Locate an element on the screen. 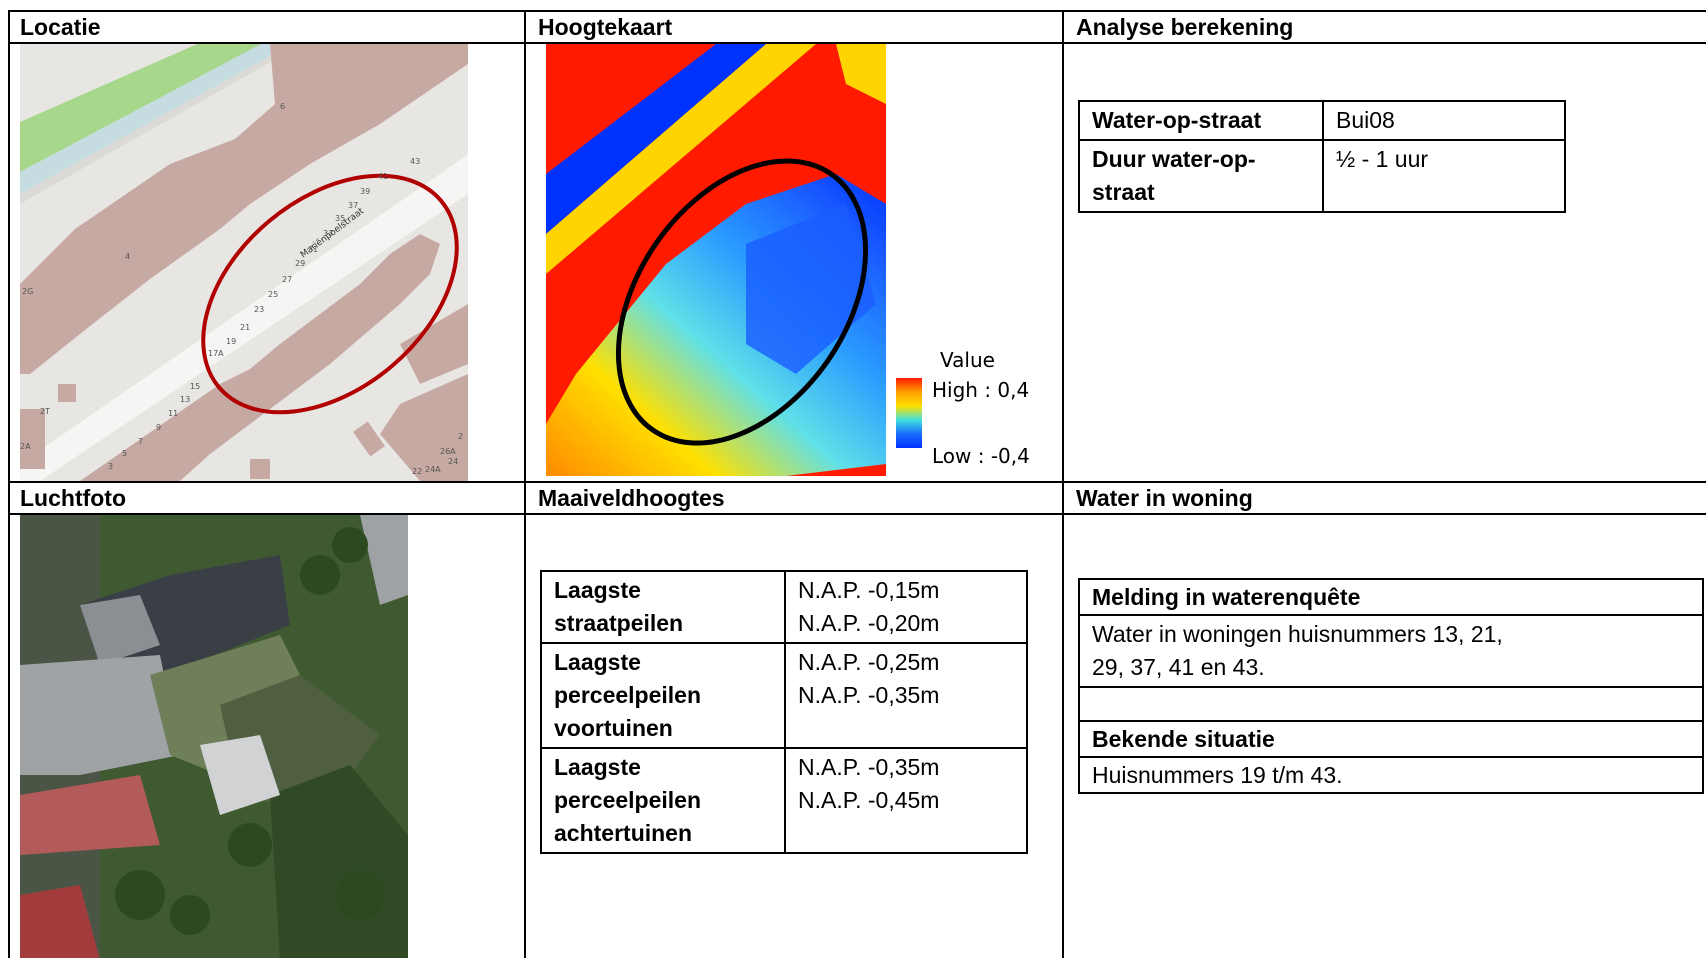 The height and width of the screenshot is (958, 1706). maaiveld-value: N.A.P. -0,20m is located at coordinates (869, 623).